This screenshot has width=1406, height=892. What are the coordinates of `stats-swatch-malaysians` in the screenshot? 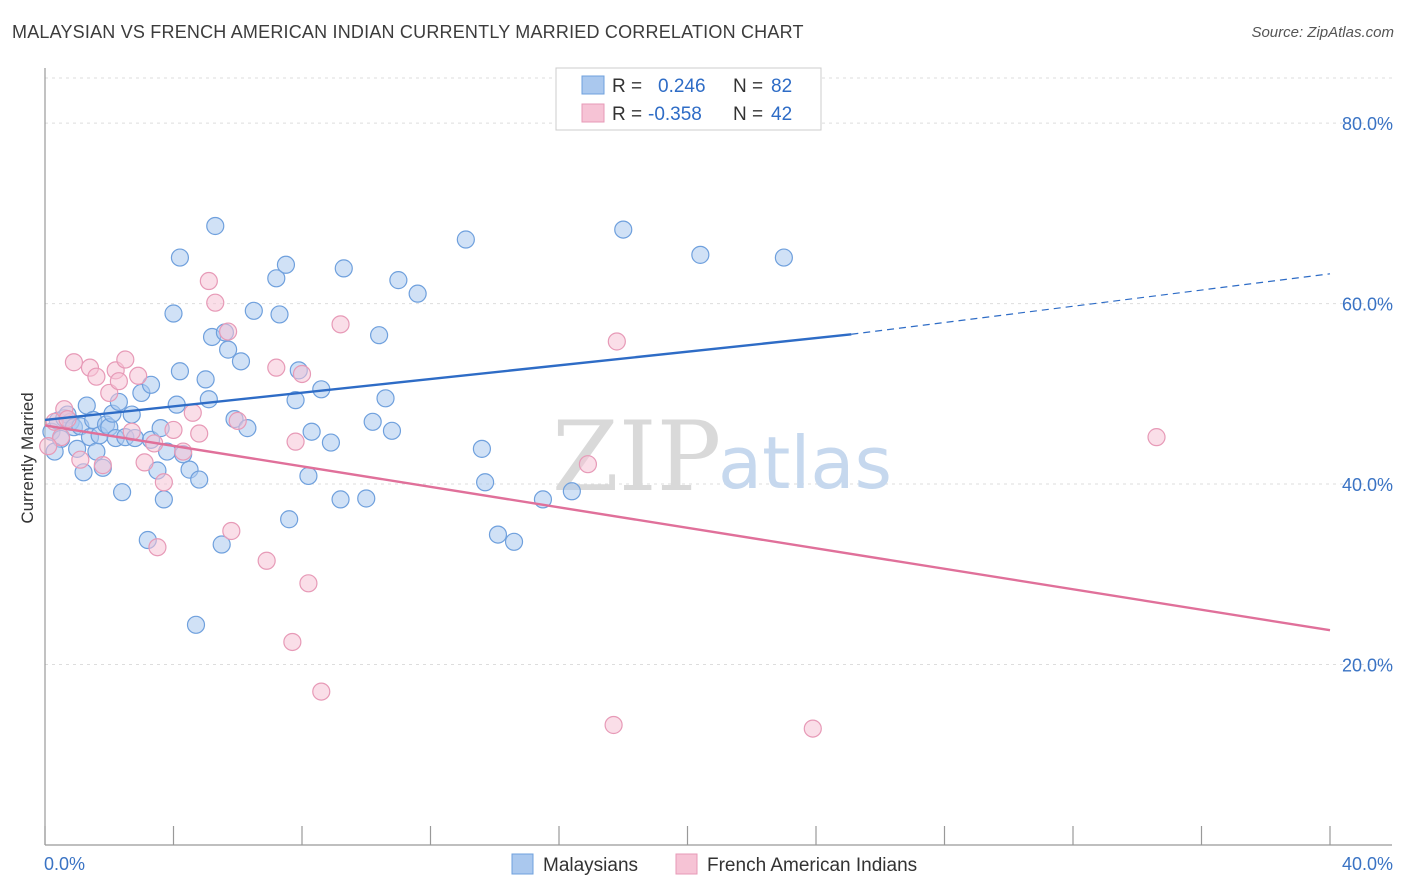 It's located at (593, 85).